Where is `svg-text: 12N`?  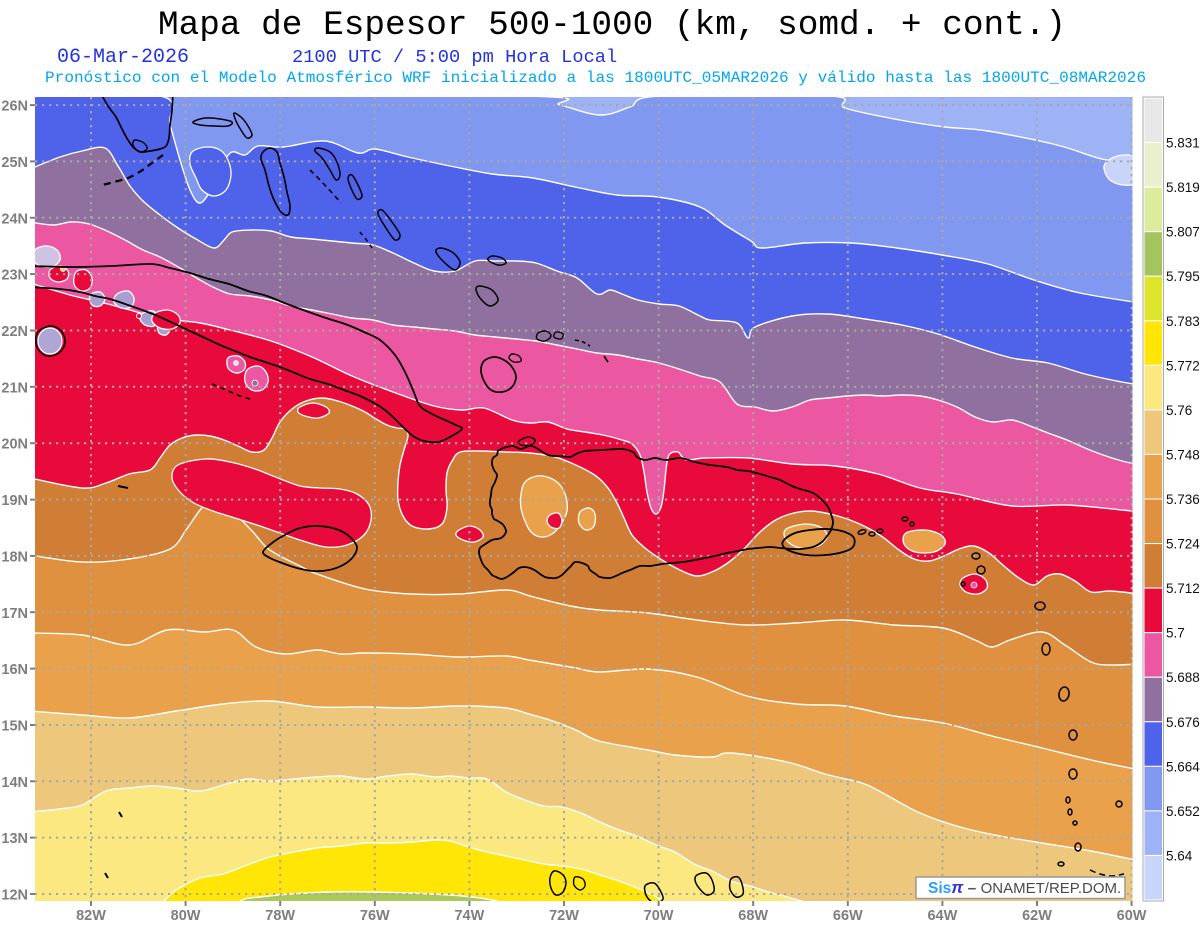 svg-text: 12N is located at coordinates (14, 896).